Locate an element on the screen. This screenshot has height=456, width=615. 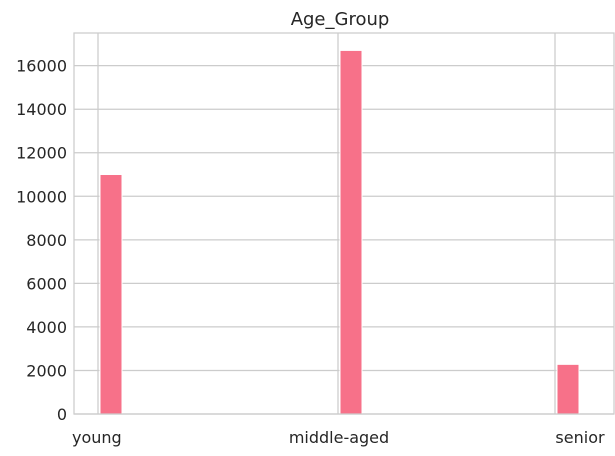
x-tick-label: senior is located at coordinates (580, 437).